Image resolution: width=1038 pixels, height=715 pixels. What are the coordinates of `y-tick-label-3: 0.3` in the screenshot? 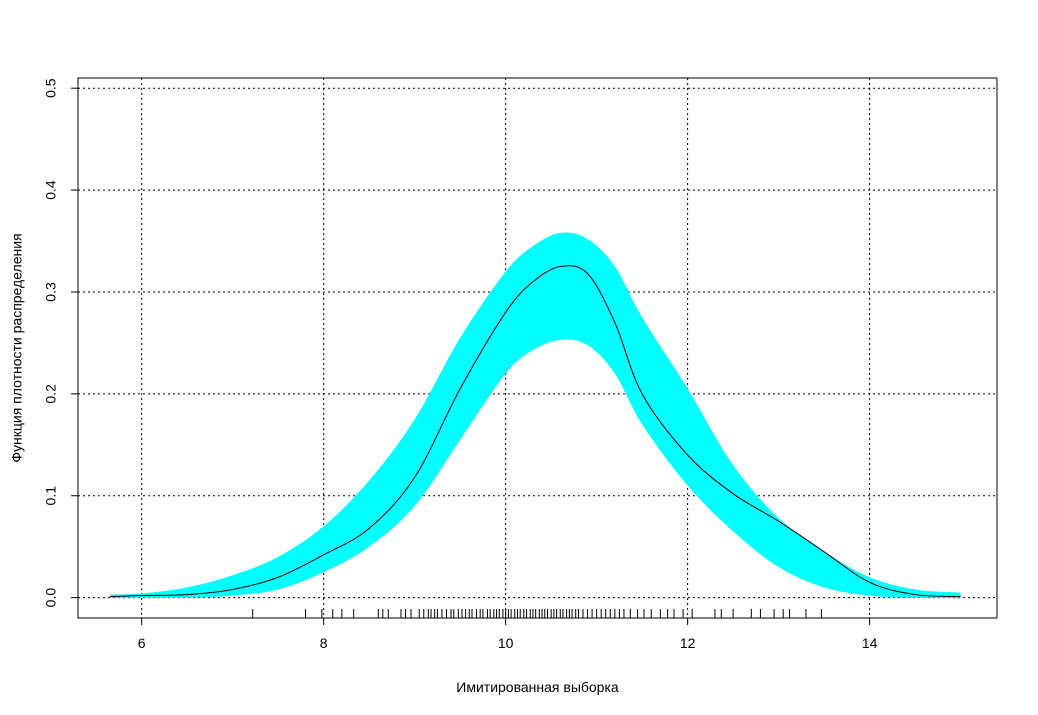 It's located at (51, 292).